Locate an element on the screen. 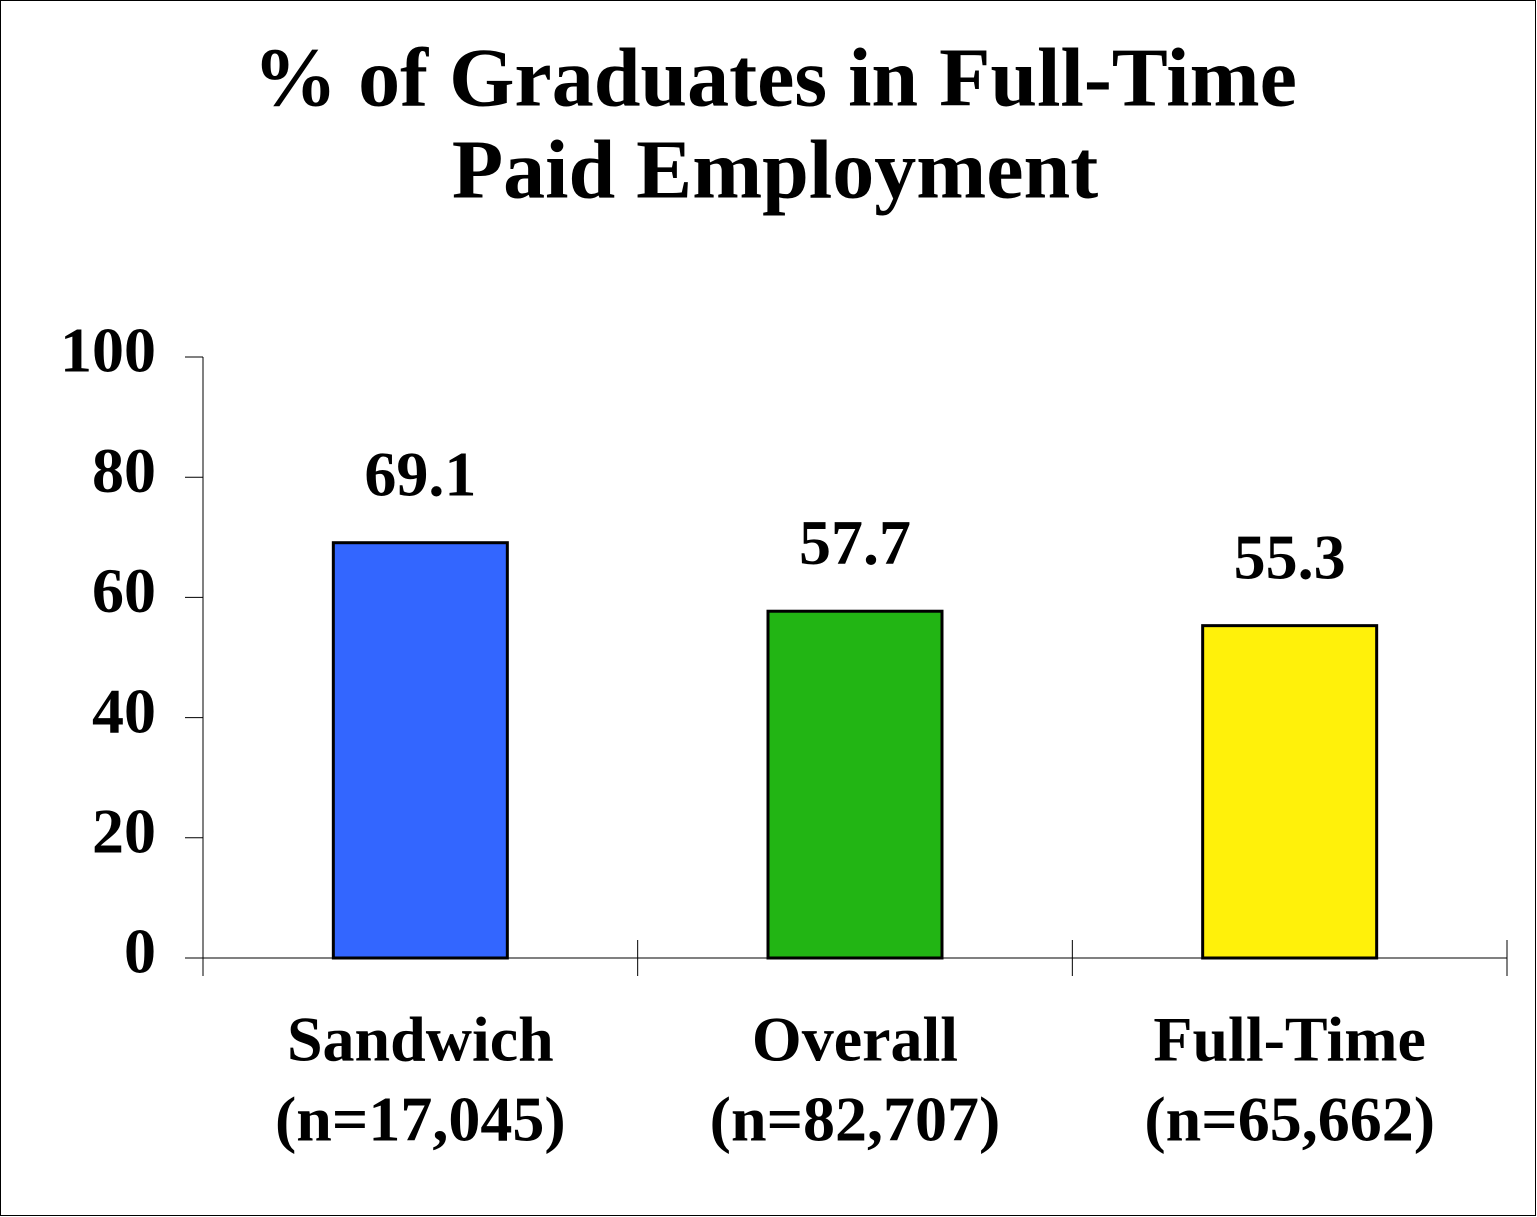 Image resolution: width=1537 pixels, height=1217 pixels. y-tick-label: 60 is located at coordinates (124, 590).